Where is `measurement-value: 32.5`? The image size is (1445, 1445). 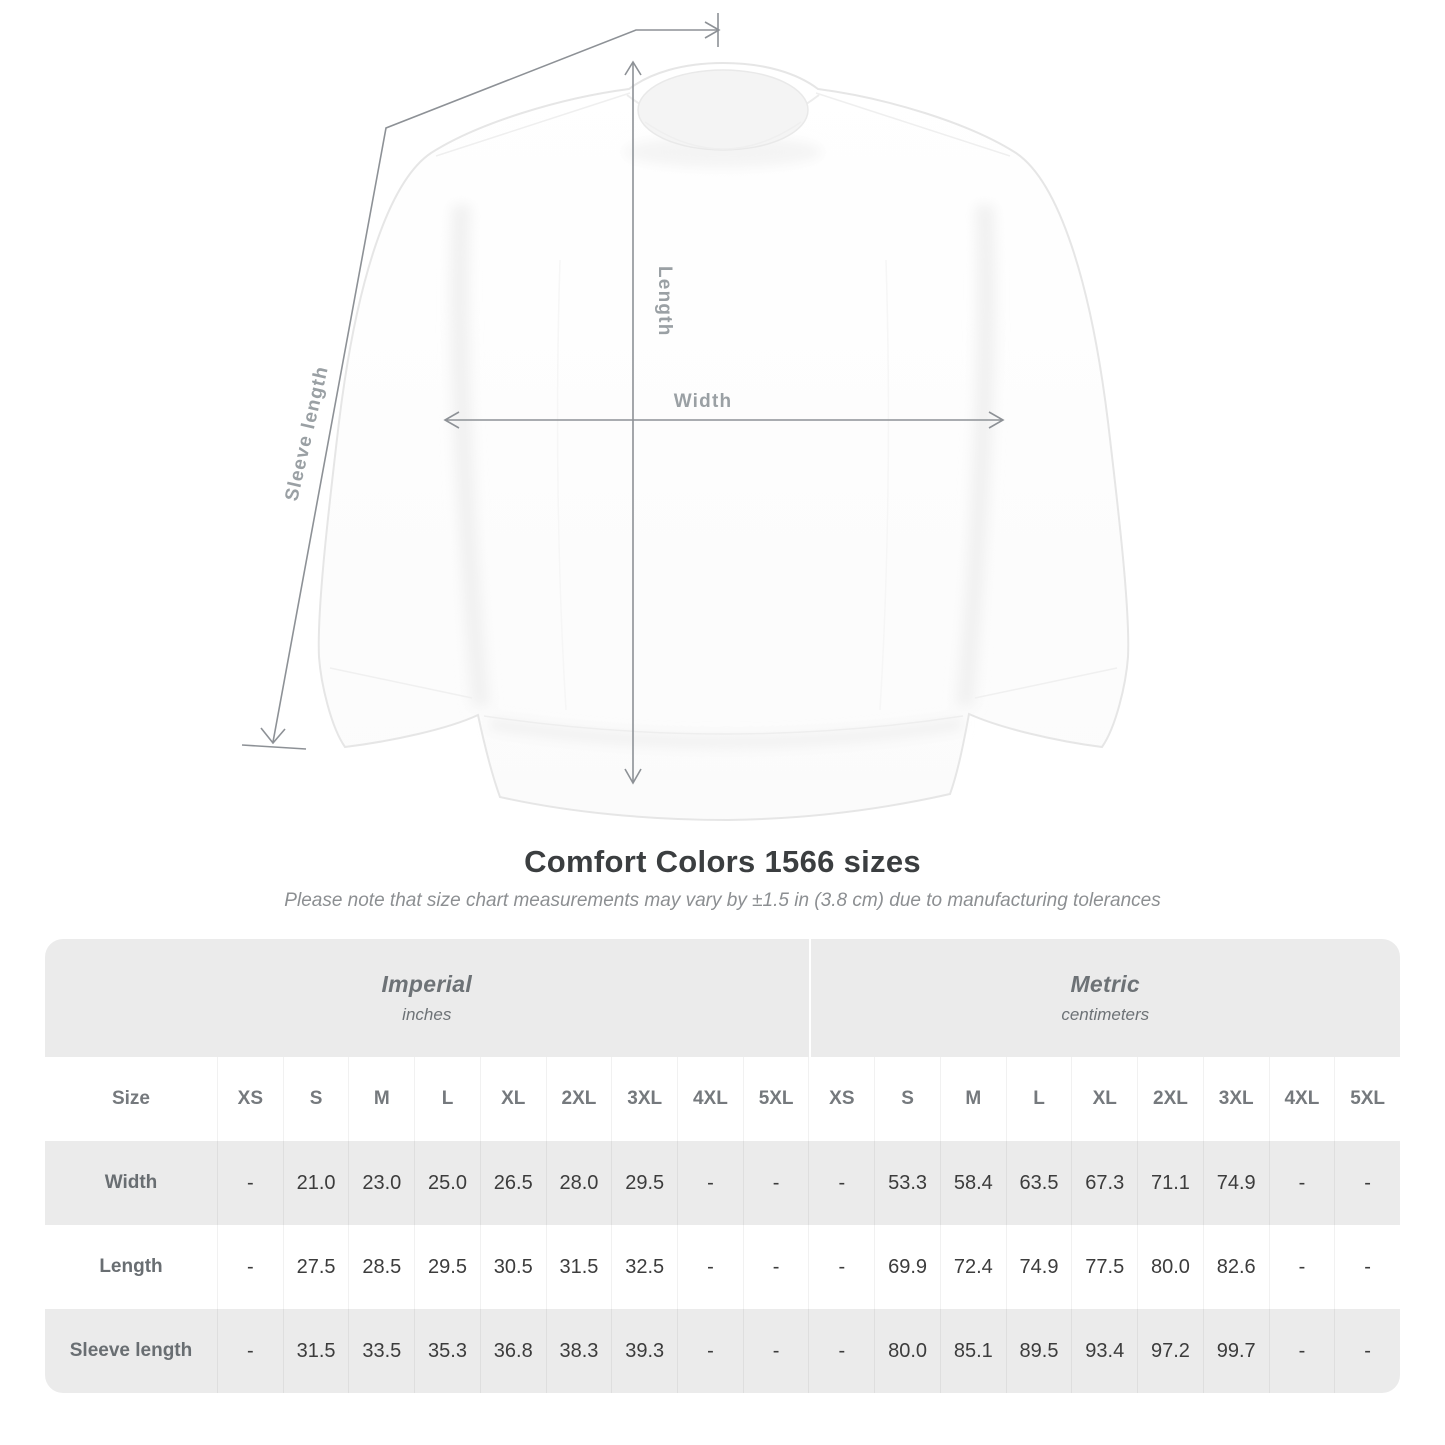 measurement-value: 32.5 is located at coordinates (644, 1267).